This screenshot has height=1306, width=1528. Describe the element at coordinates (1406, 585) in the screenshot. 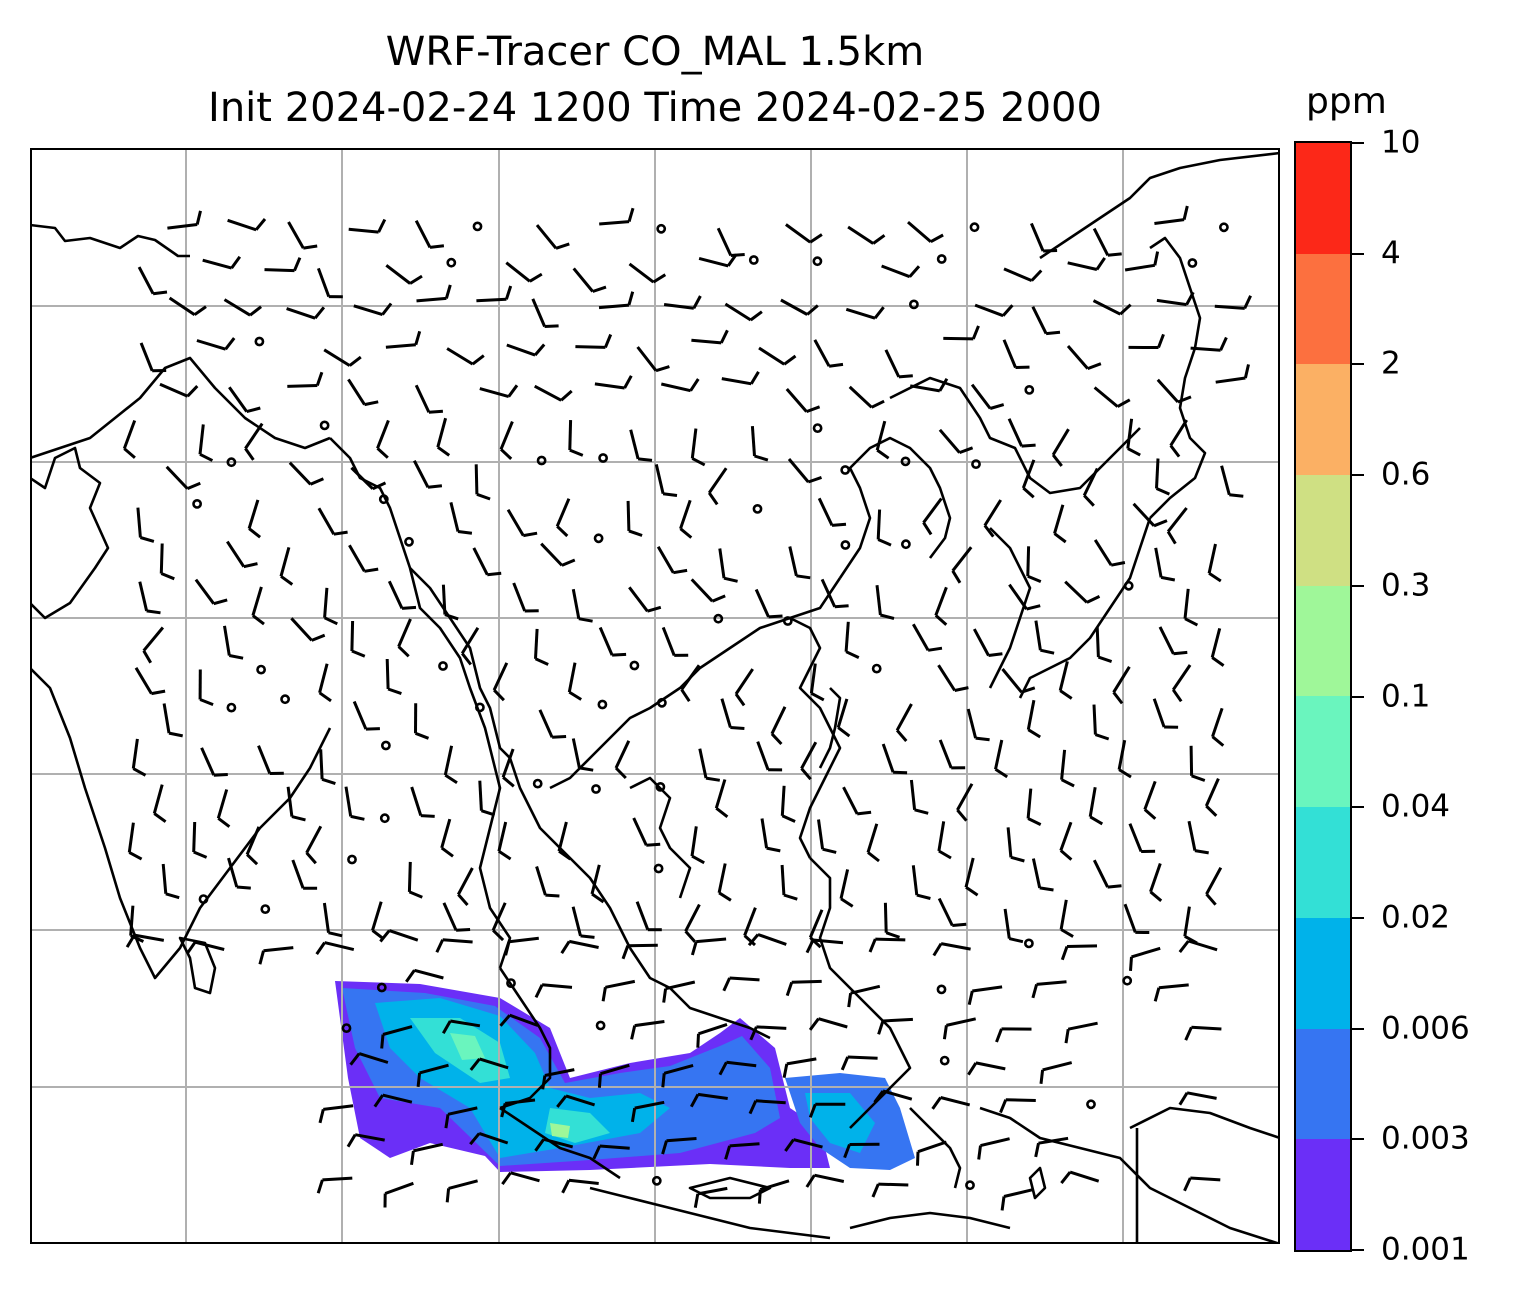

I see `colorbar-tick-label: 0.3` at that location.